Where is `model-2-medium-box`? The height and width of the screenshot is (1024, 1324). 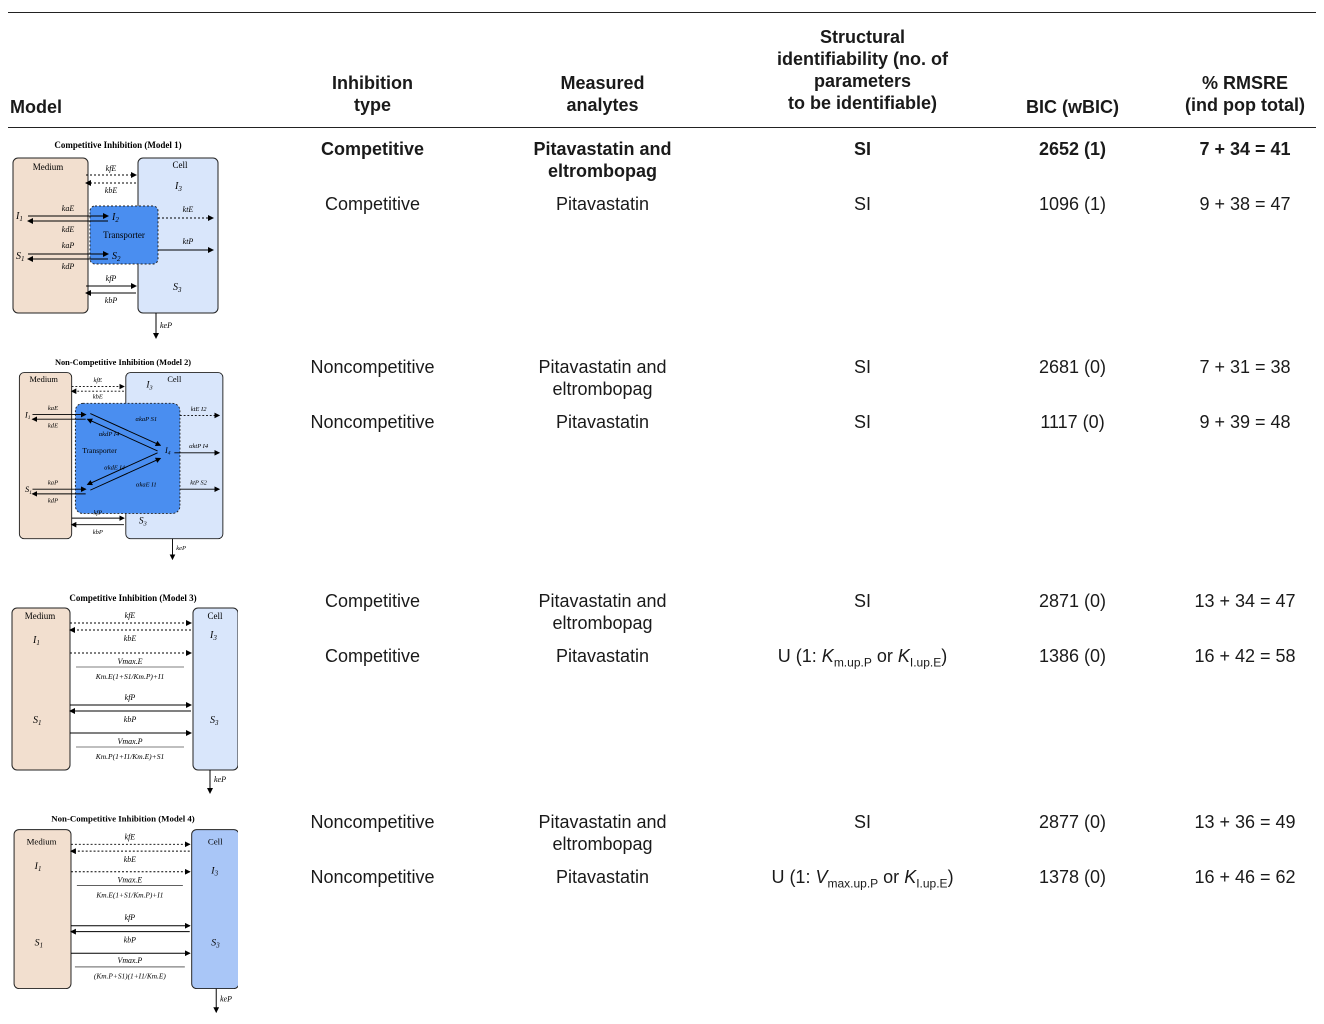 model-2-medium-box is located at coordinates (45, 456).